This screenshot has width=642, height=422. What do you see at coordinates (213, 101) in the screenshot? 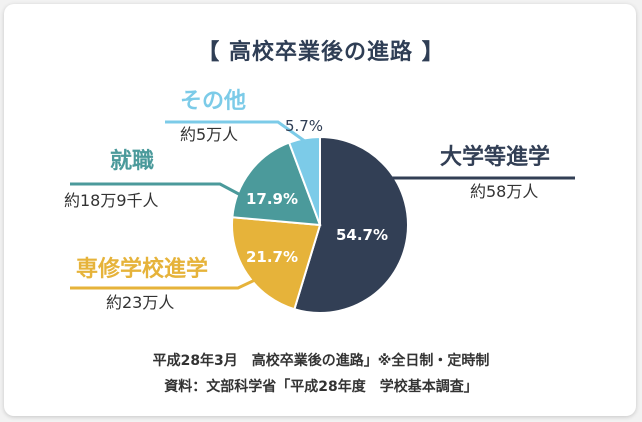
I see `slice-label-other: その他` at bounding box center [213, 101].